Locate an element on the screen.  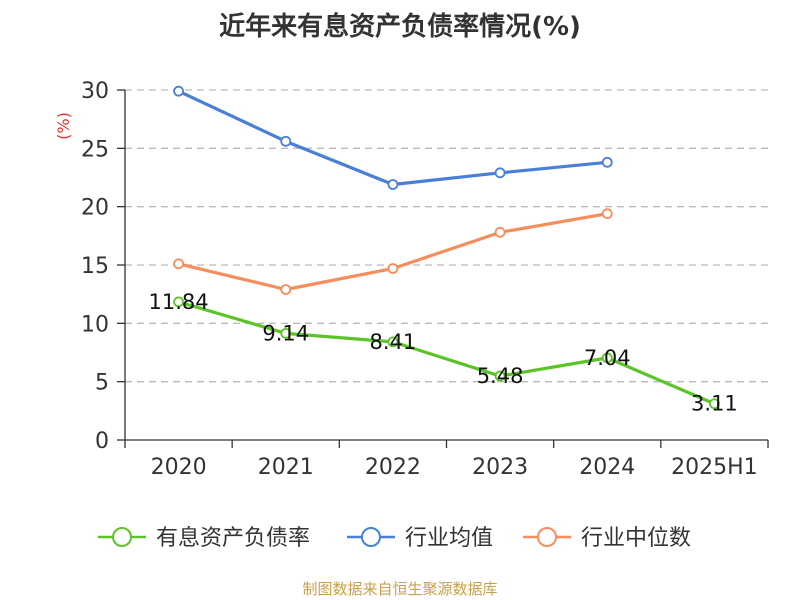
data-label: 5.48 is located at coordinates (500, 376).